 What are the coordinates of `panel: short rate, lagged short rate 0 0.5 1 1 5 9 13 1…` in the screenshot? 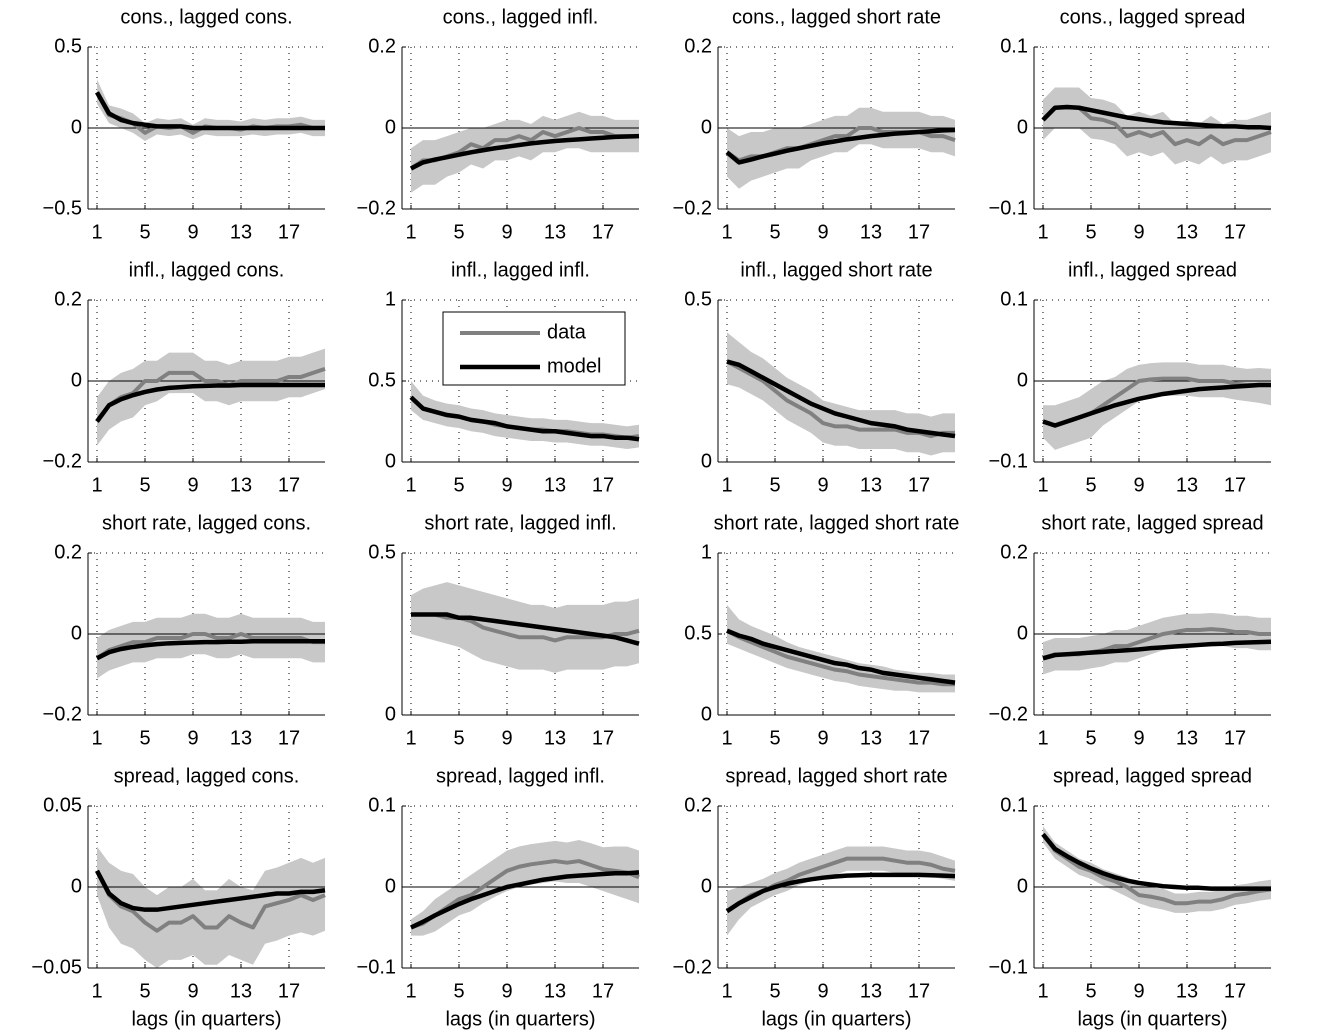 It's located at (821, 630).